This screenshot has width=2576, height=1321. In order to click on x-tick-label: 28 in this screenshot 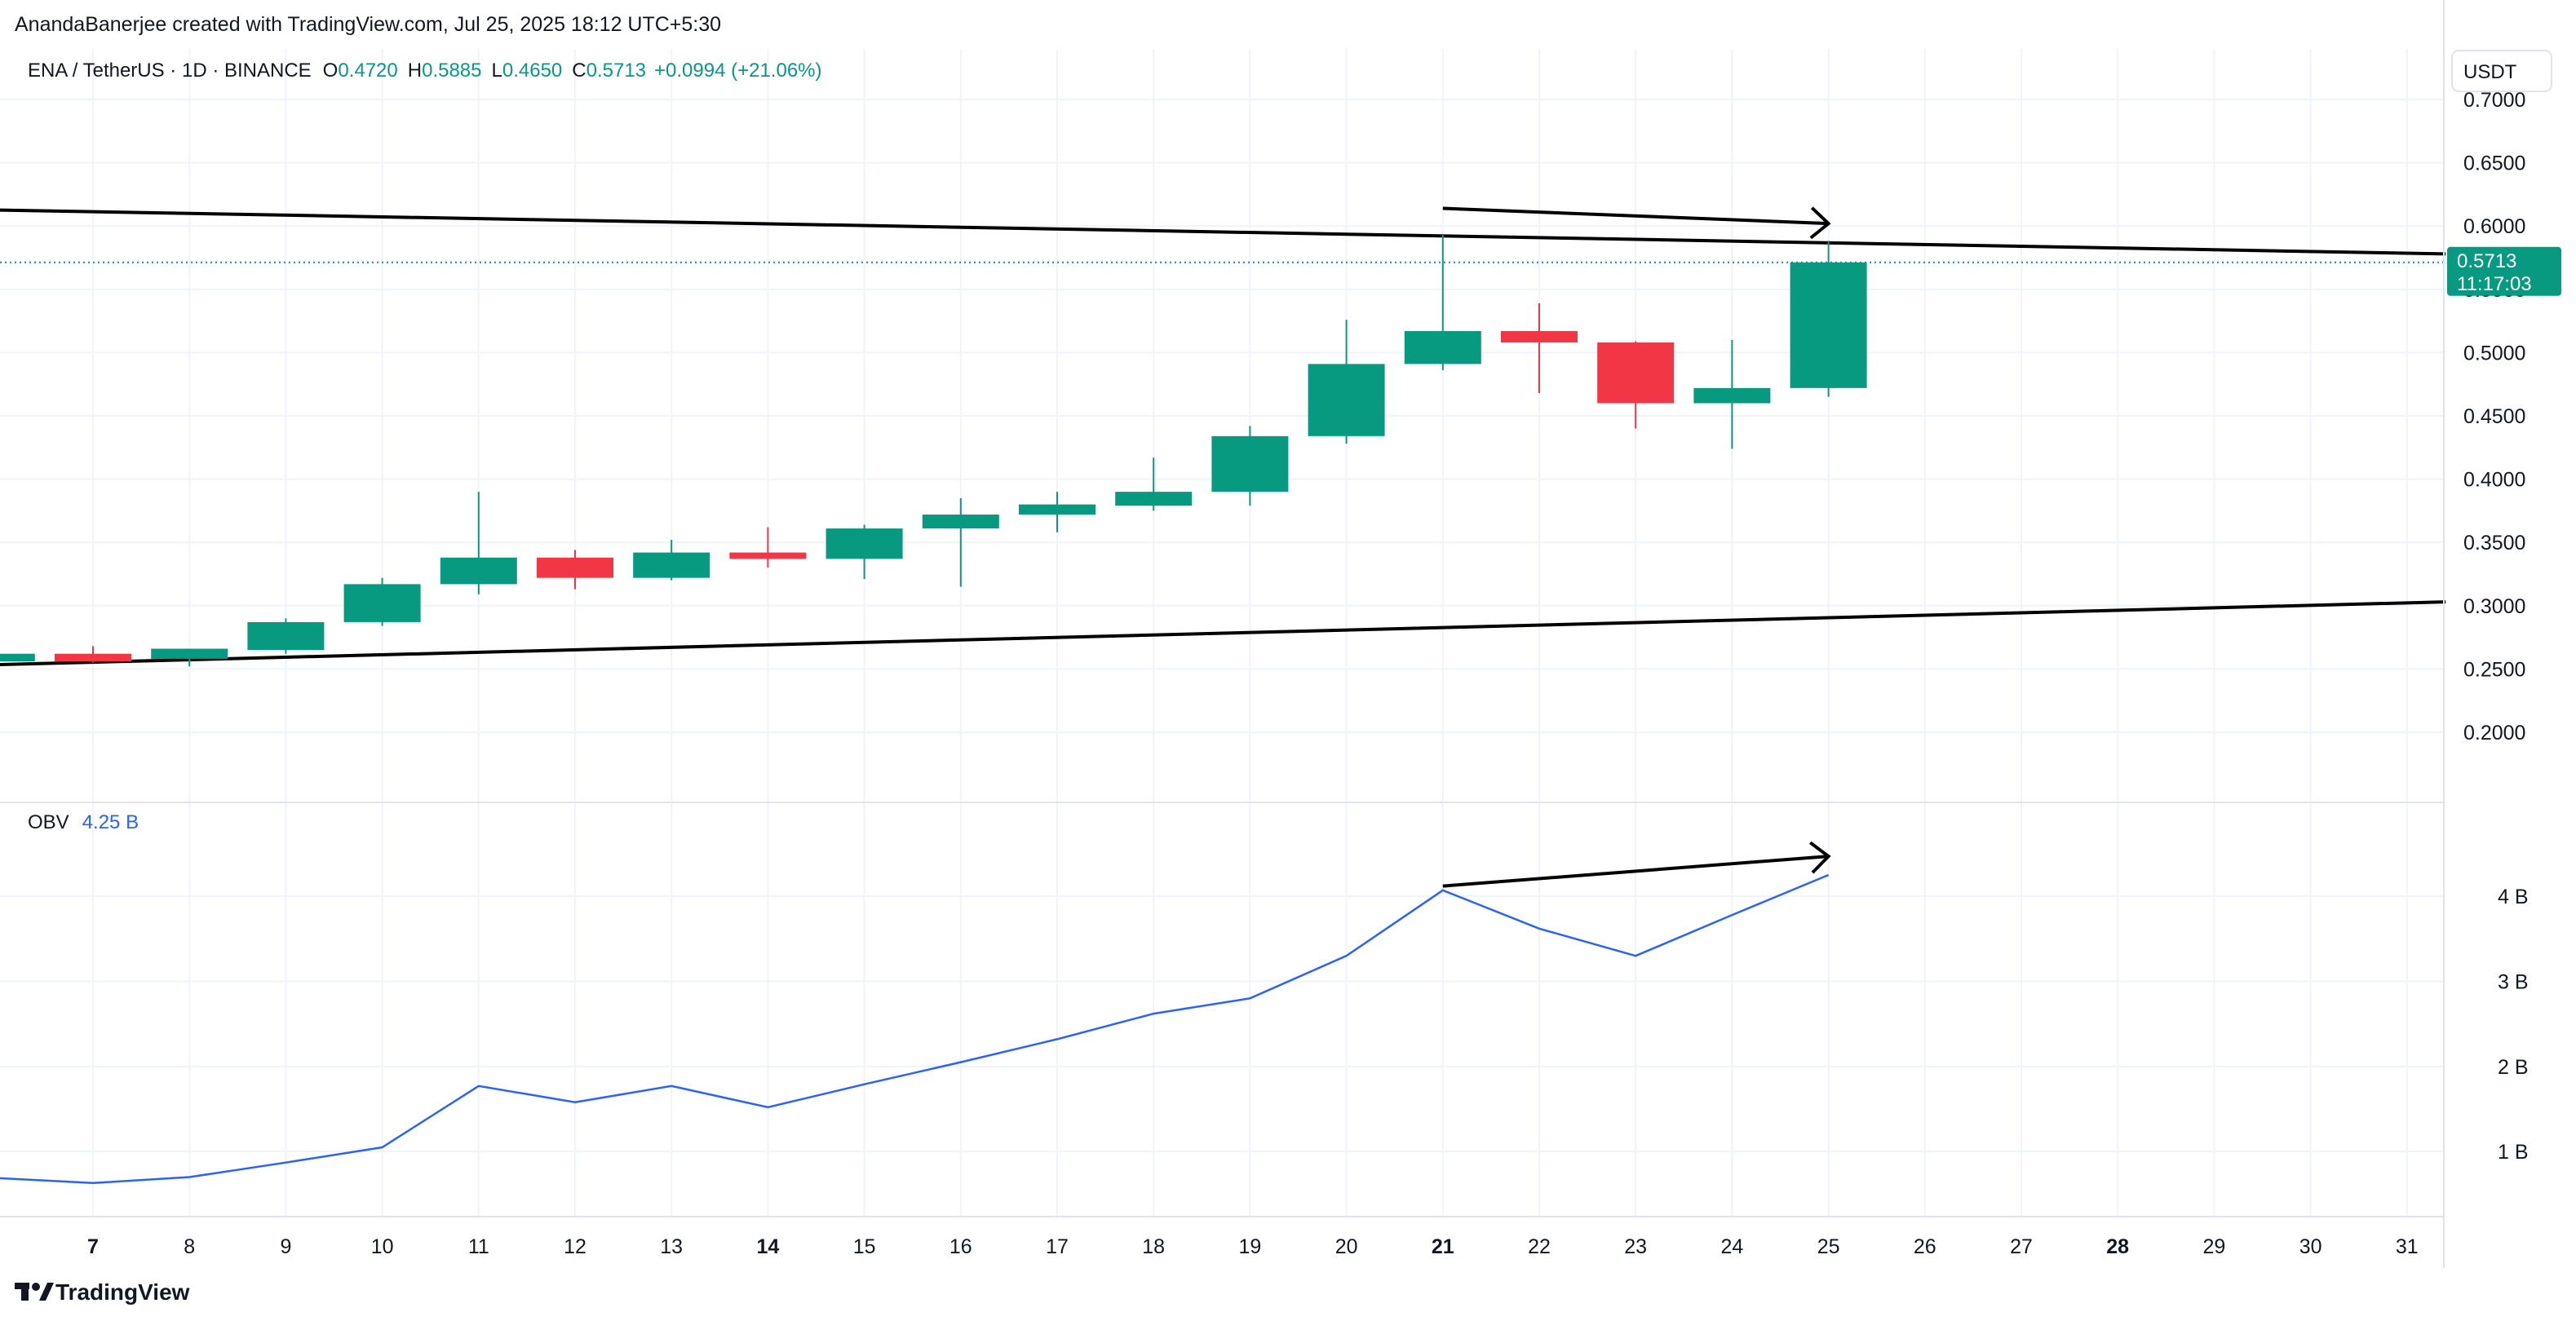, I will do `click(2117, 1246)`.